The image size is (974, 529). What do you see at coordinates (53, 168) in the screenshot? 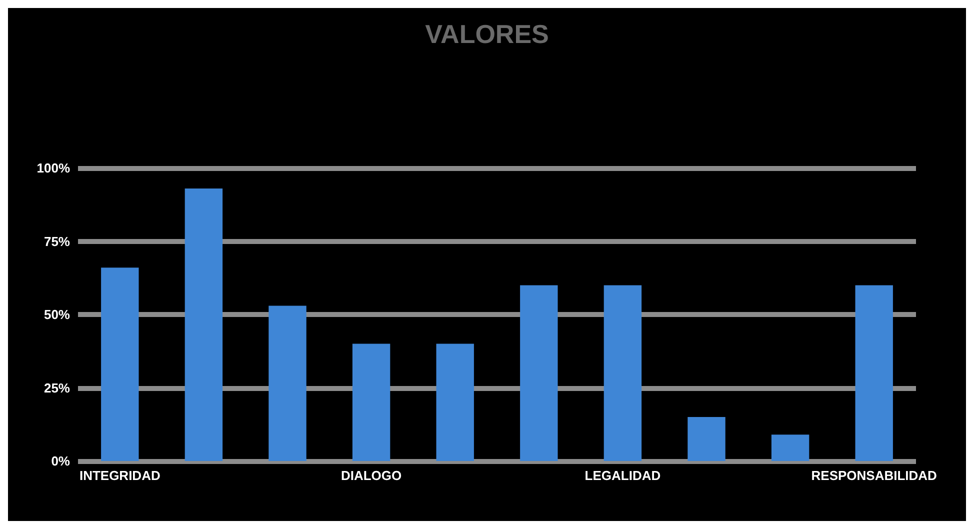
I see `y-tick-label: 100%` at bounding box center [53, 168].